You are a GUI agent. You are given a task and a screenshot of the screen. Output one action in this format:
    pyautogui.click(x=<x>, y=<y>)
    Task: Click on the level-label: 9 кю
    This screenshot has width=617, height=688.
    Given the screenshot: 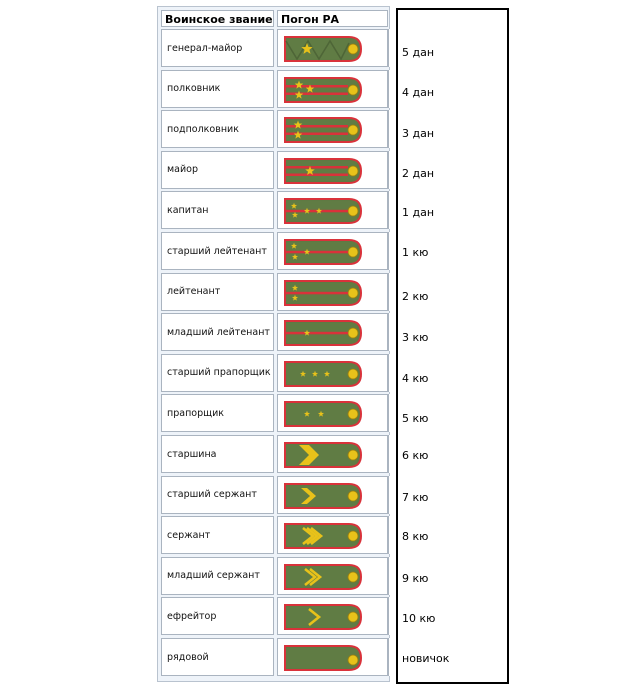 What is the action you would take?
    pyautogui.click(x=415, y=578)
    